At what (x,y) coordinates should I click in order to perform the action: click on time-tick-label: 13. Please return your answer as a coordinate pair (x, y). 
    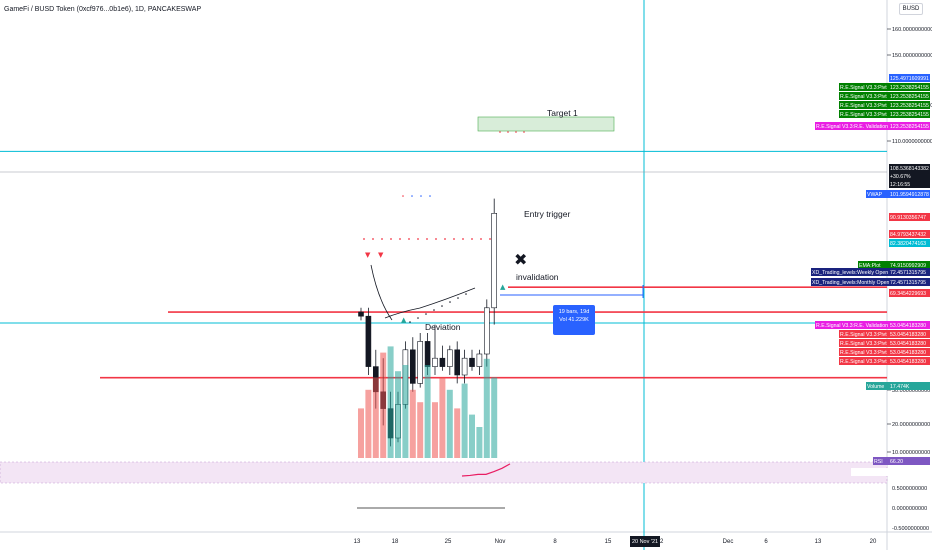
    Looking at the image, I should click on (357, 542).